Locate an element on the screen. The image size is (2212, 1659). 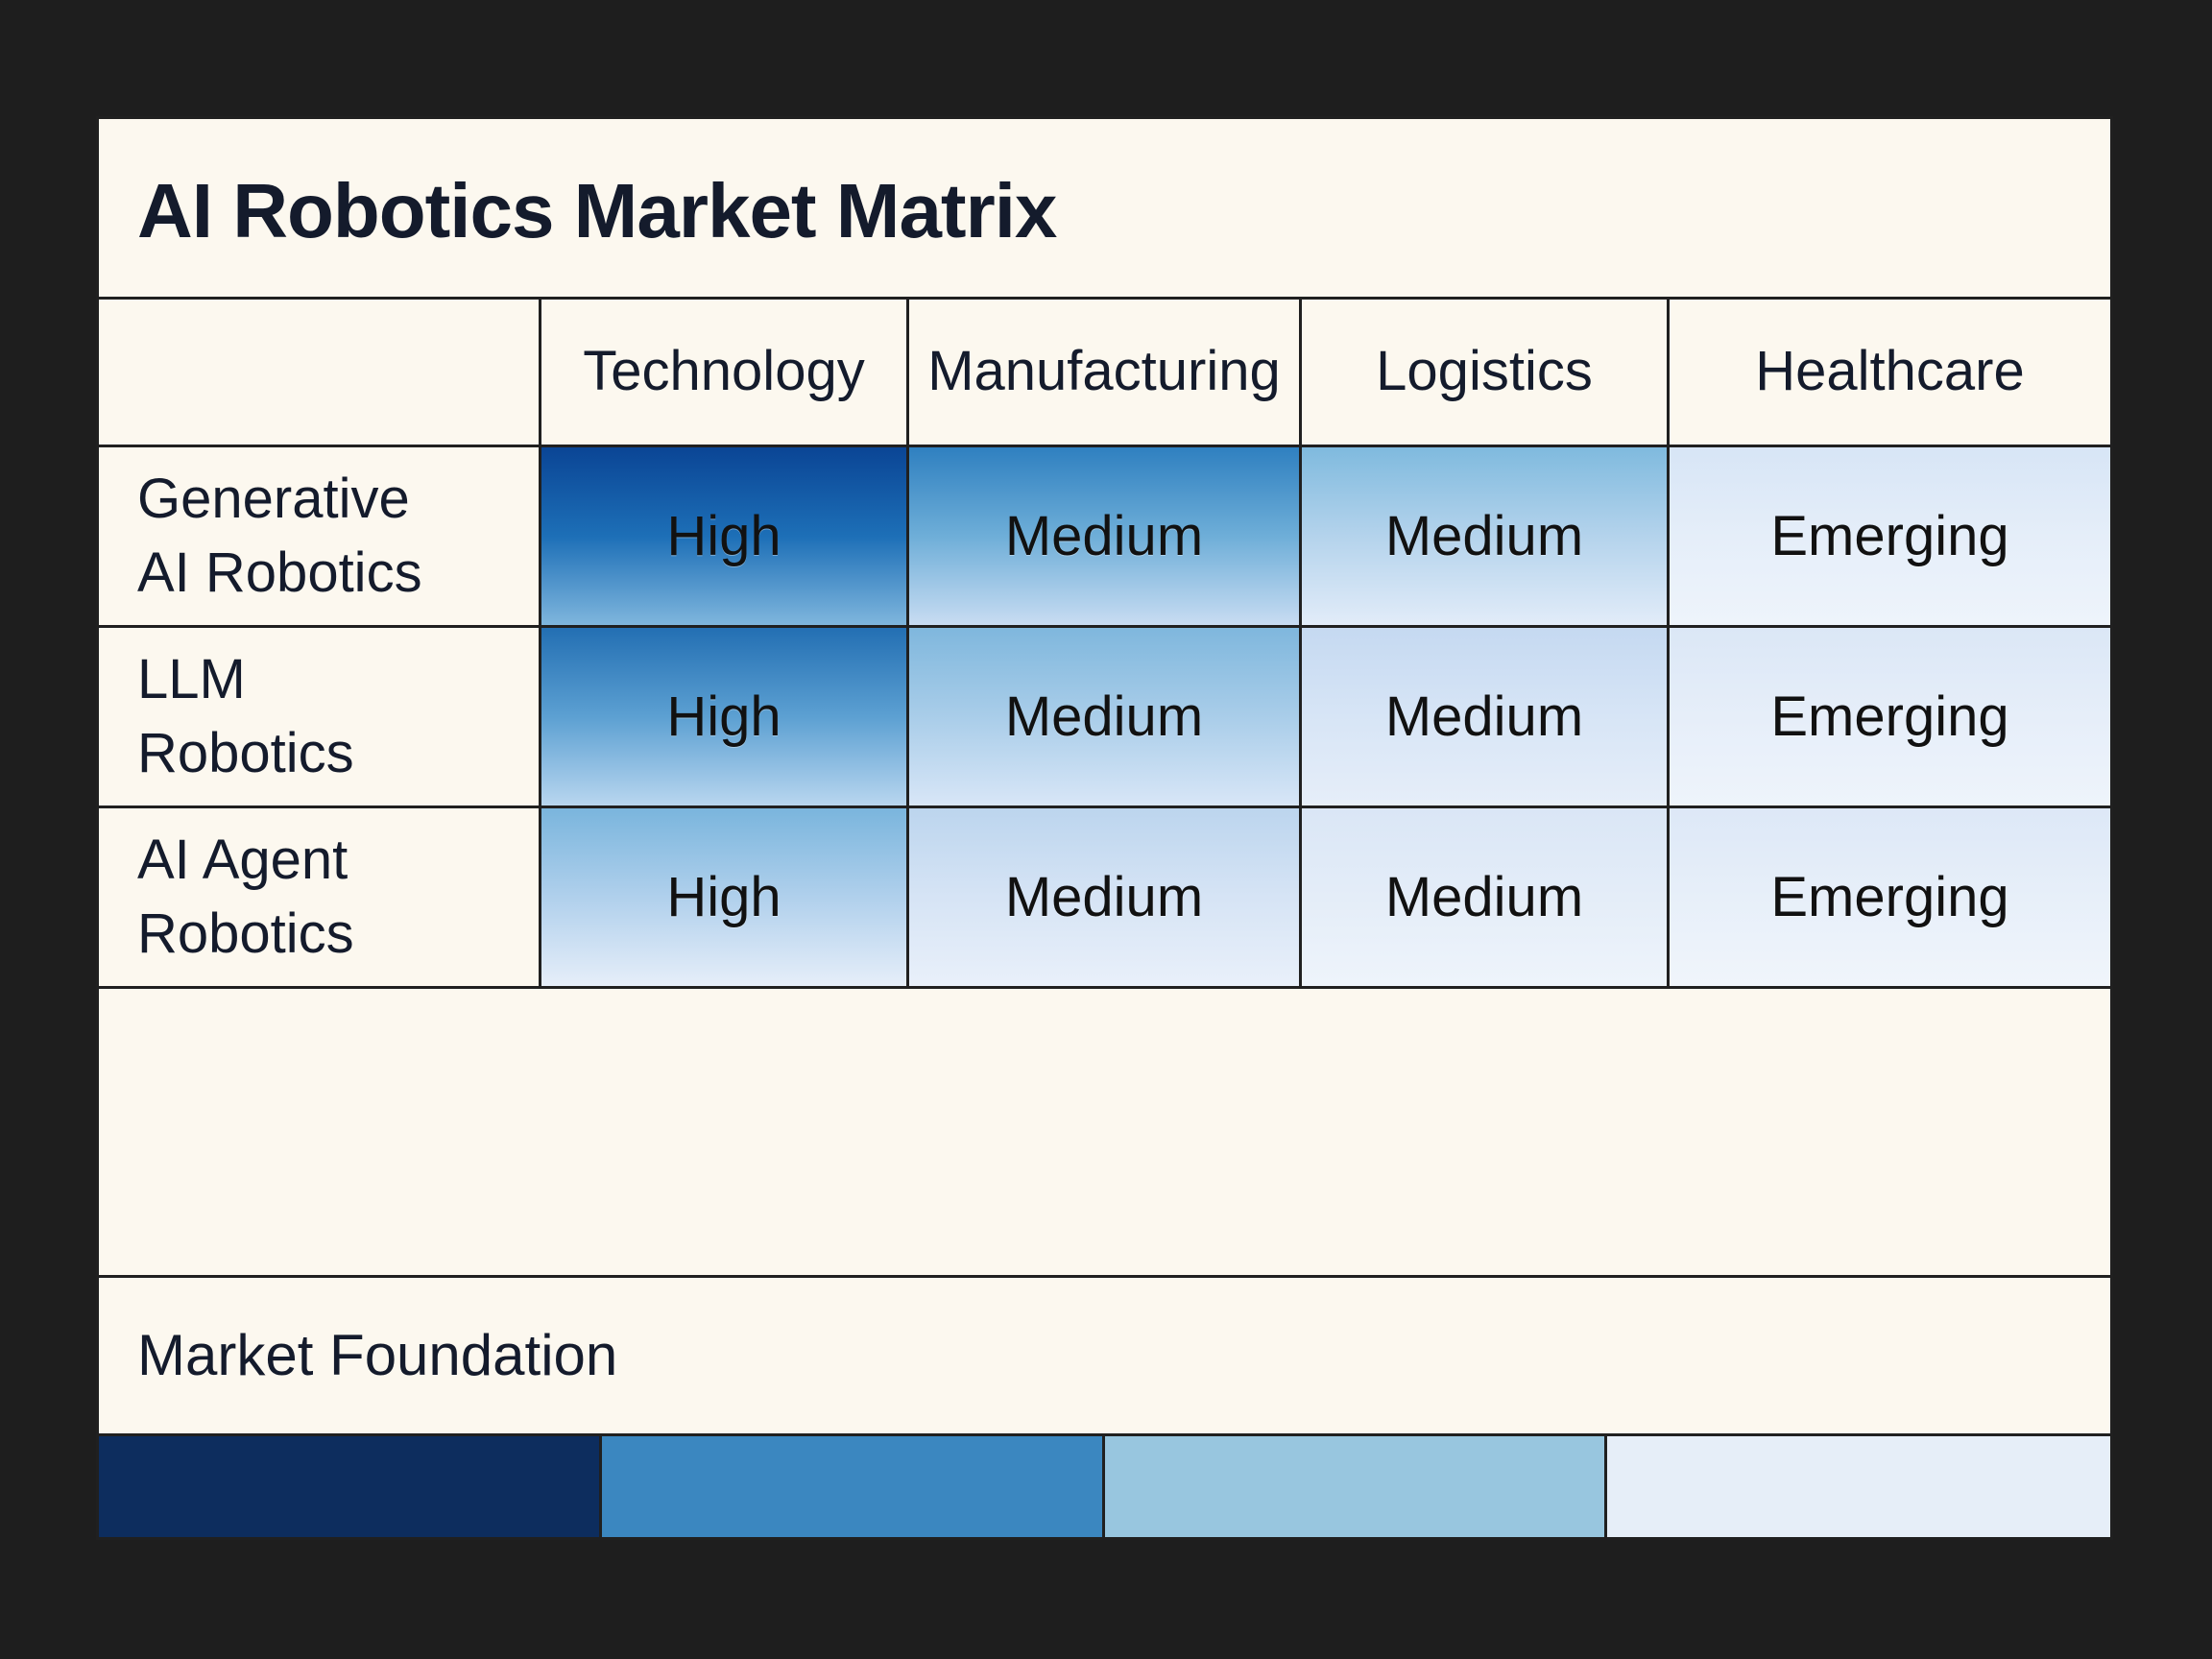
row-label: LLM Robotics is located at coordinates (320, 718).